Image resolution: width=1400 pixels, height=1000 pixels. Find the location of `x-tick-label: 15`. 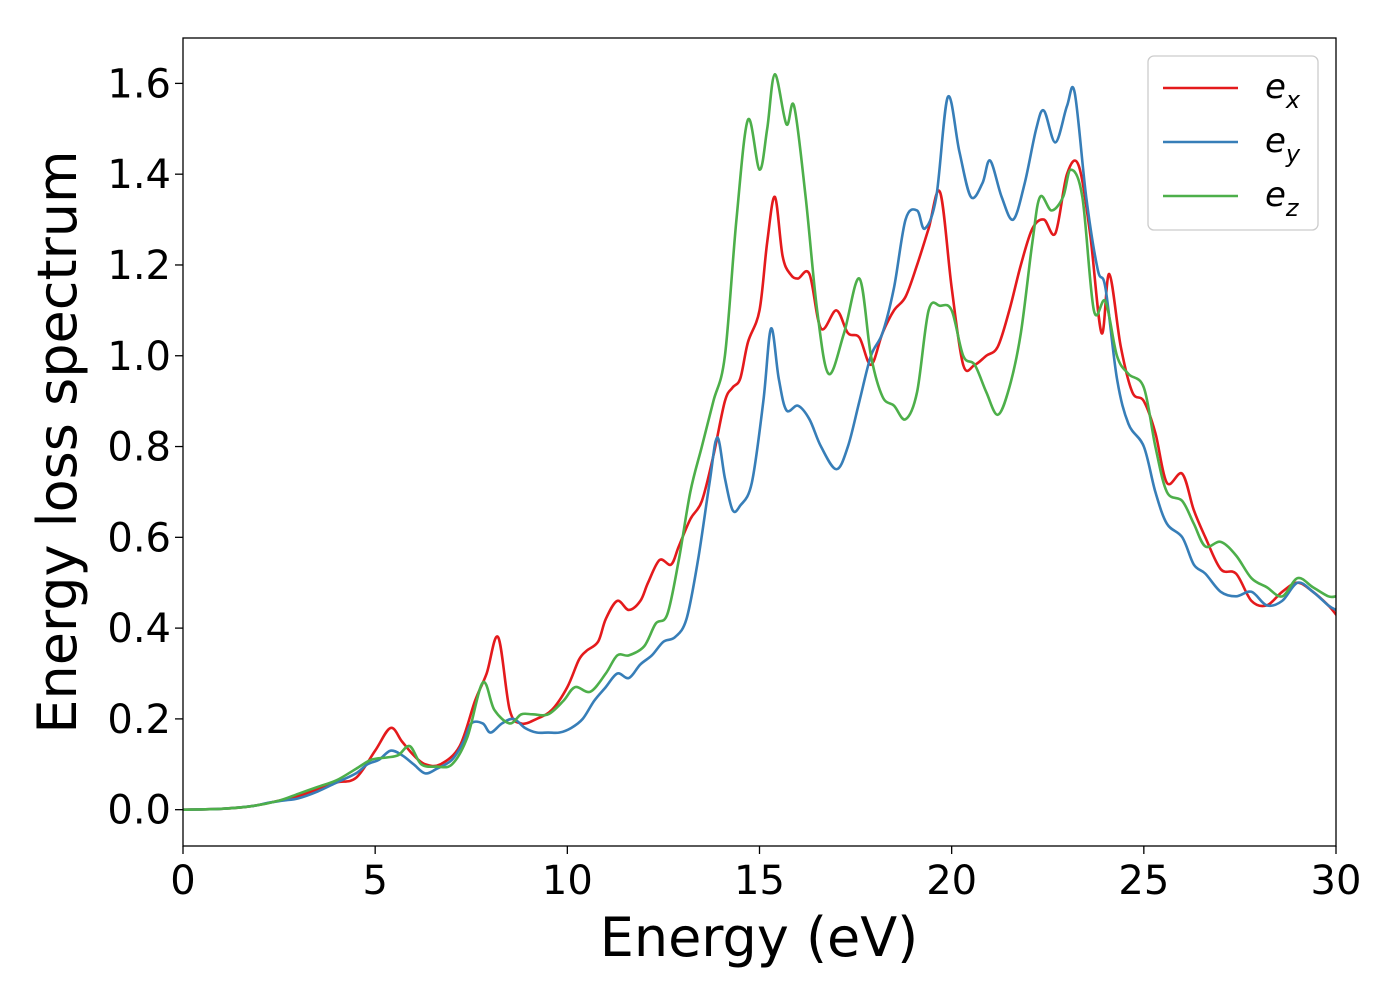

x-tick-label: 15 is located at coordinates (759, 881).